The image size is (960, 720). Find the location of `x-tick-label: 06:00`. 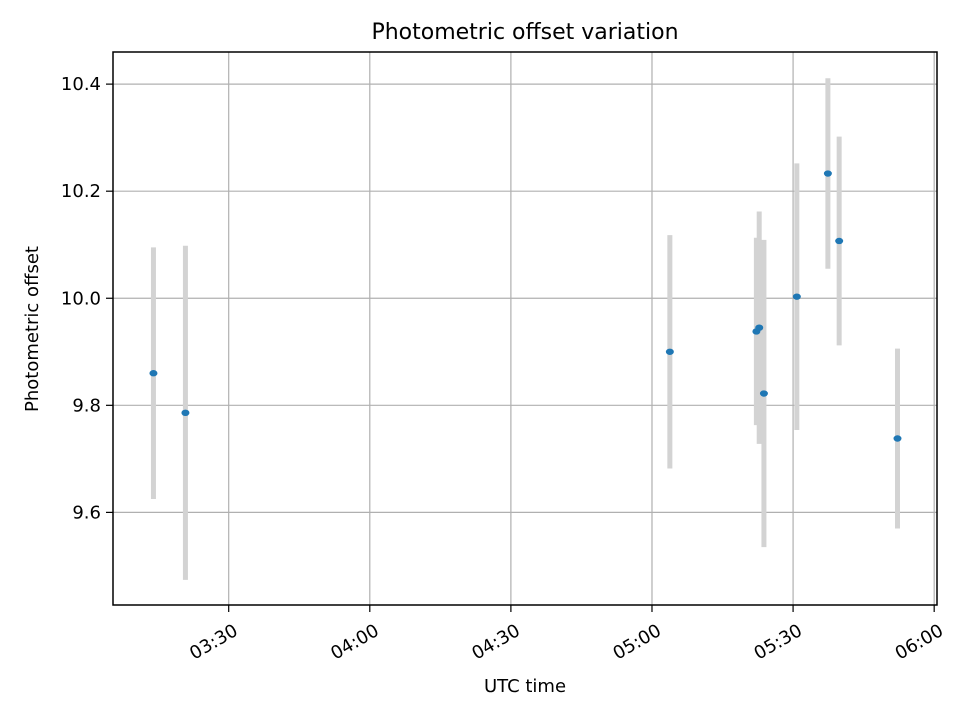

x-tick-label: 06:00 is located at coordinates (919, 642).